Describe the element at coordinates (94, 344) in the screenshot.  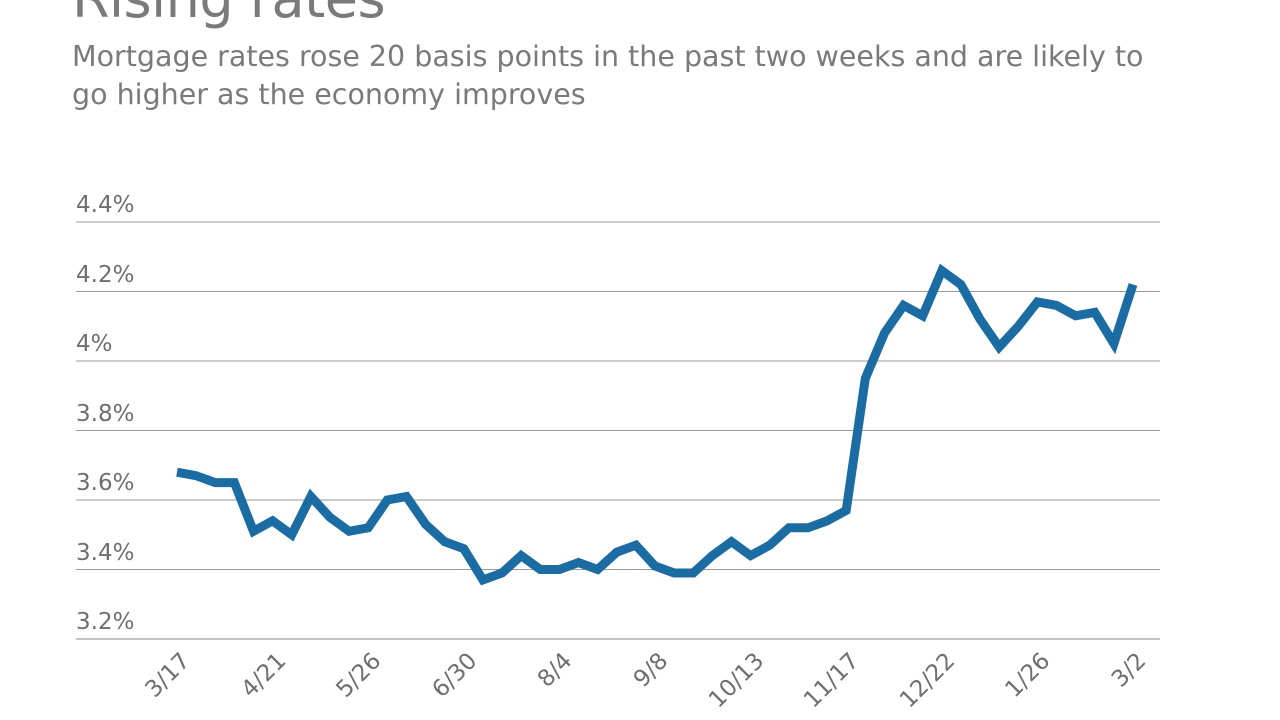
I see `y-axis-tick-label: 4%` at that location.